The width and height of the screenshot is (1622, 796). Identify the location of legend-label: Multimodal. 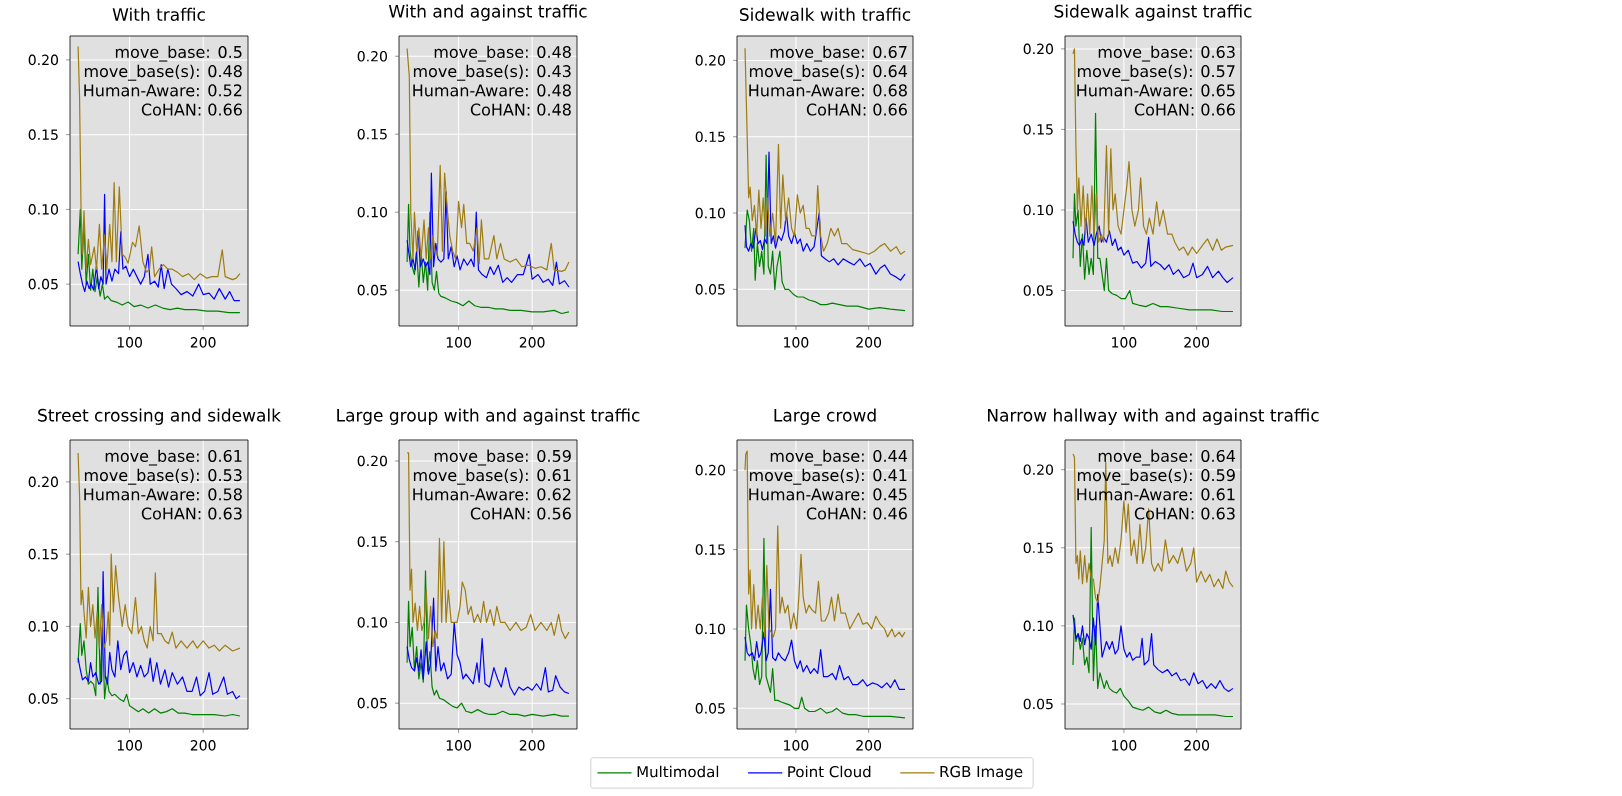
(678, 771).